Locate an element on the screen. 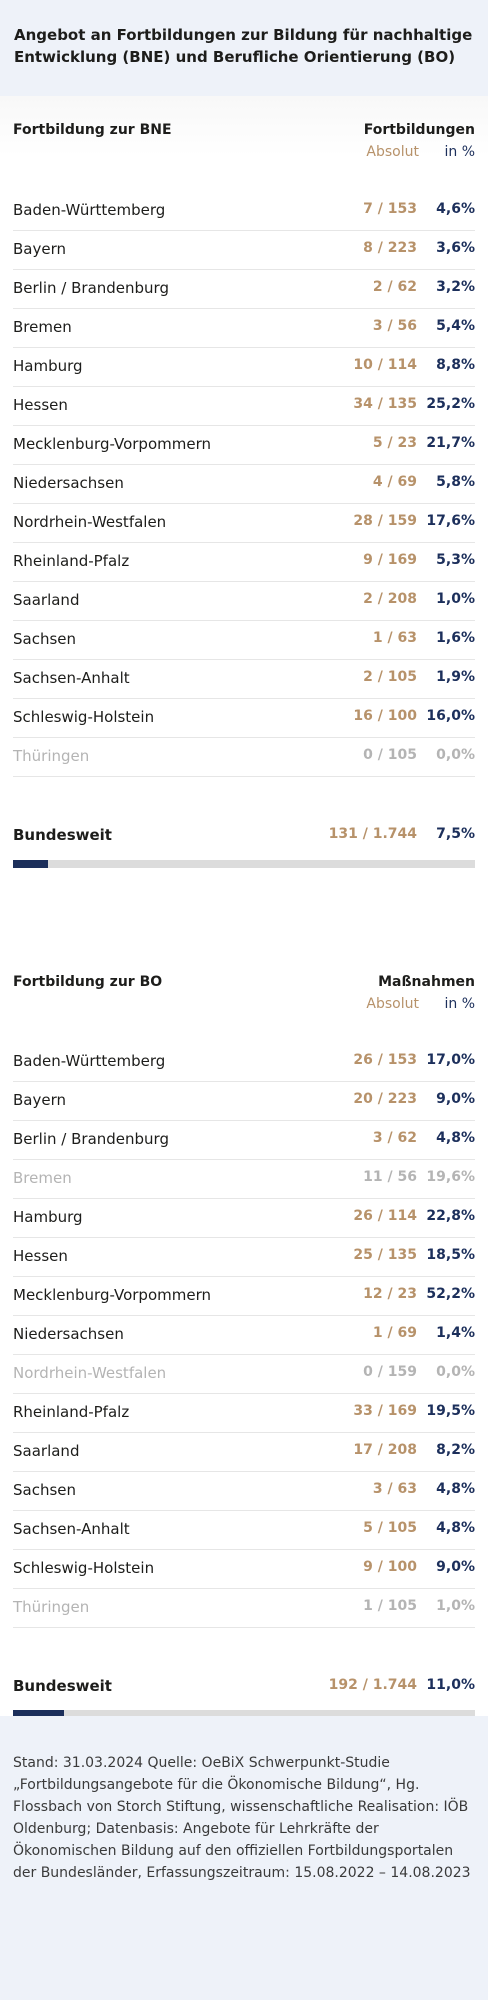 Image resolution: width=488 pixels, height=2000 pixels. table-row: Thüringen 0 / 105 0,0% is located at coordinates (244, 757).